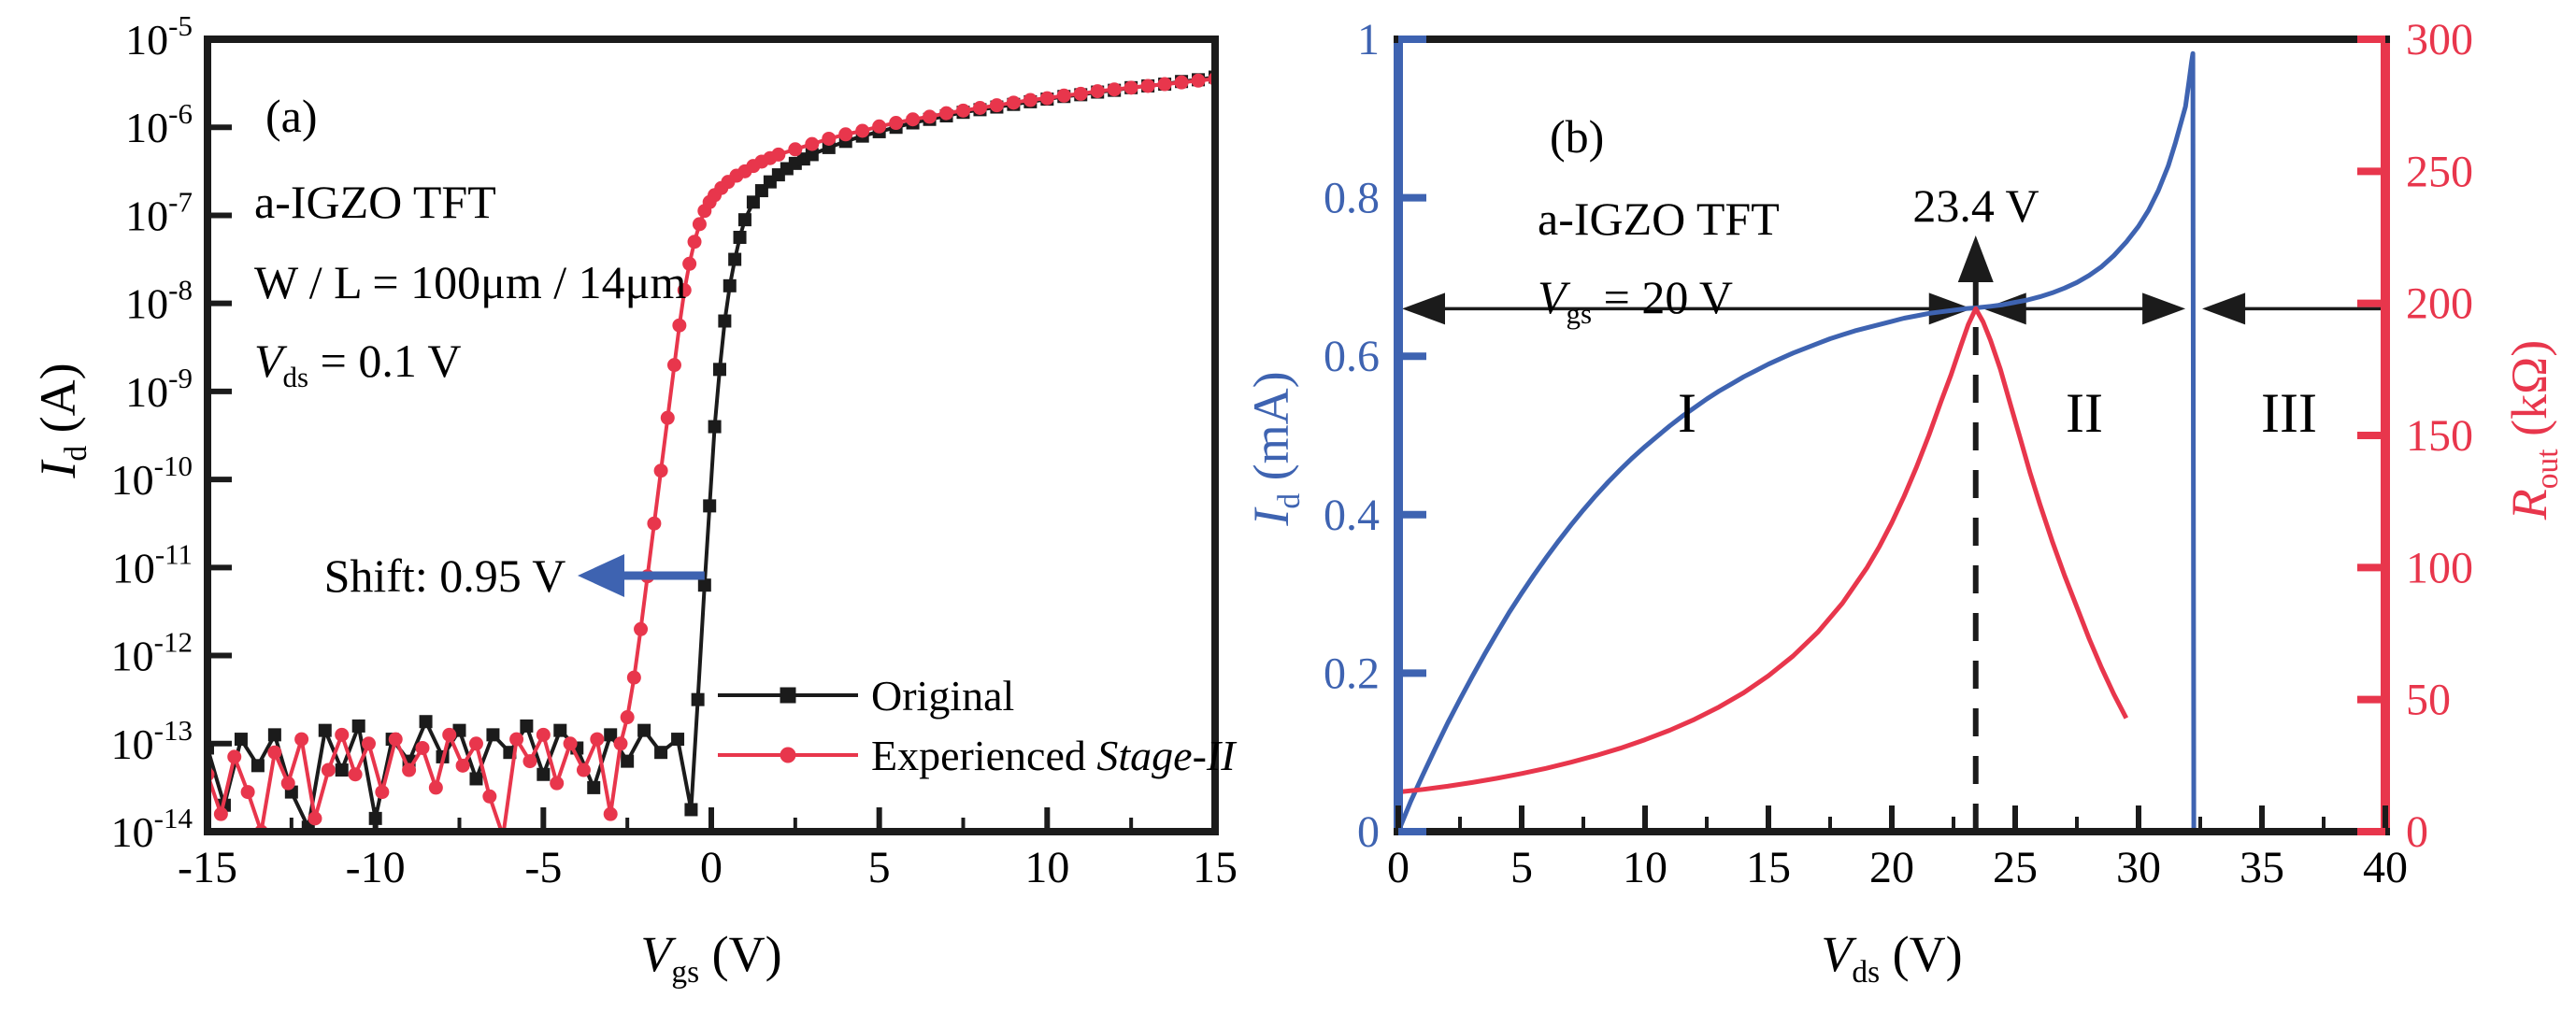 Image resolution: width=2576 pixels, height=1012 pixels. I want to click on panel-b-x-tick-label: 35, so click(2262, 867).